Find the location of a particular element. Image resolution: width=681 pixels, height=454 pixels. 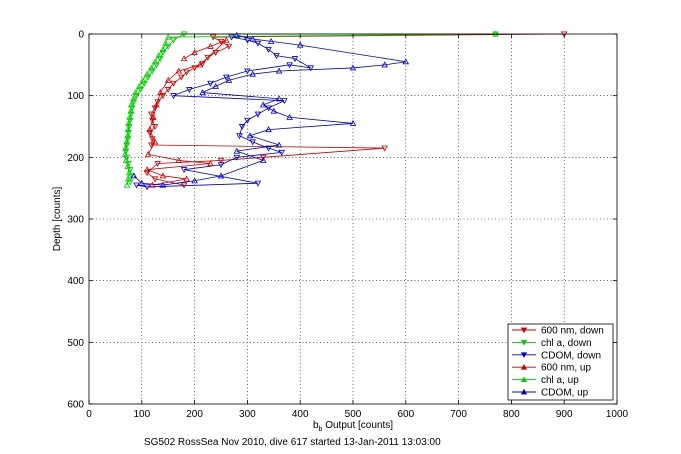

x-tick-label: 700 is located at coordinates (458, 414).